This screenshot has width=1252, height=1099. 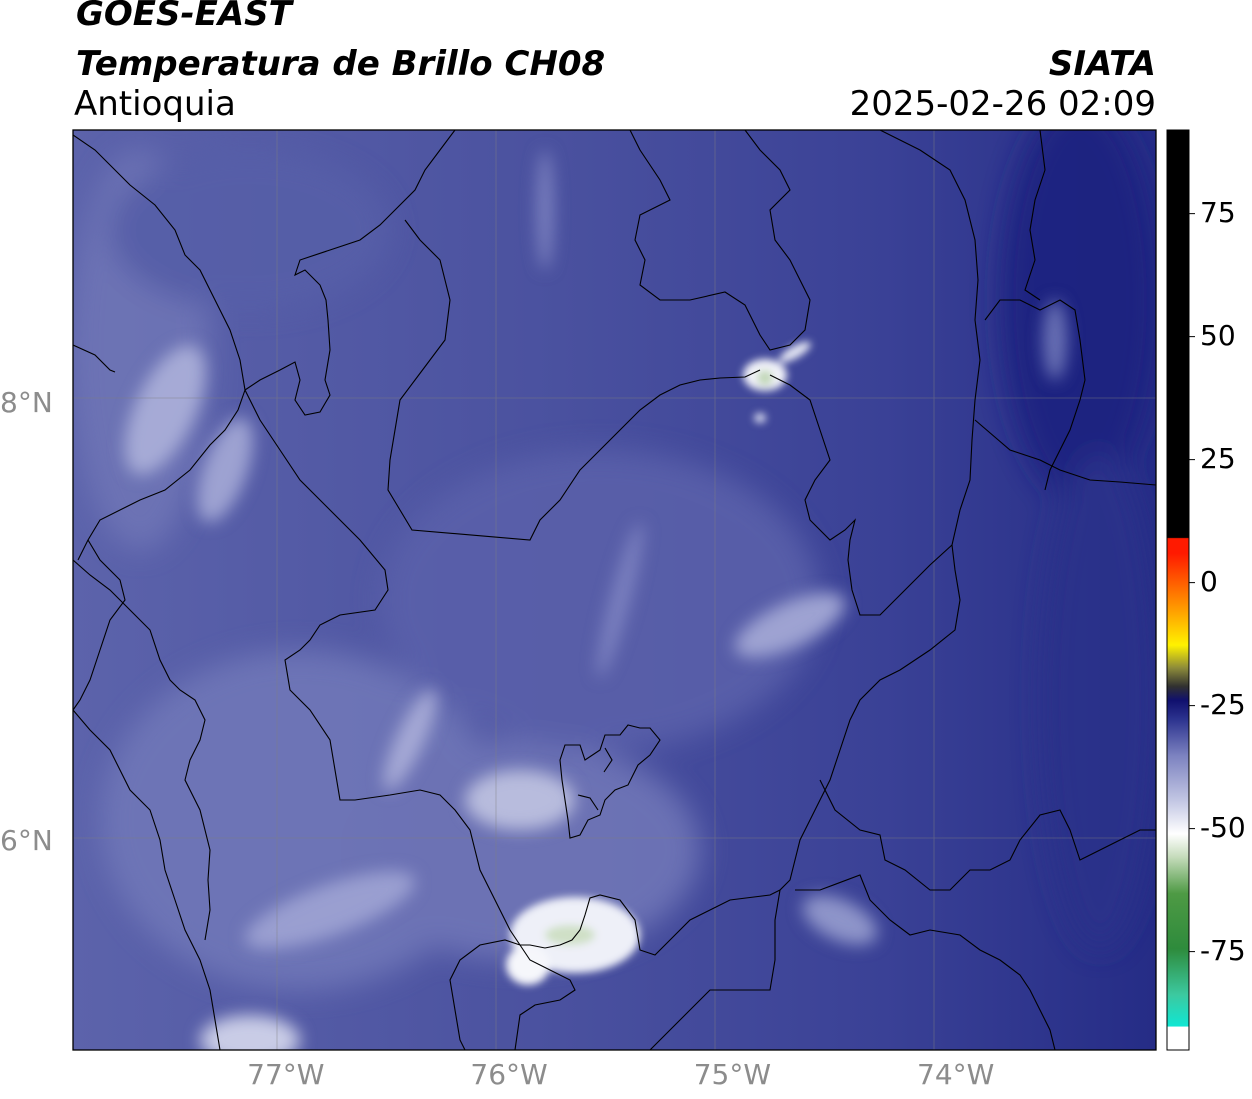 I want to click on colorbar-tick-label: 0, so click(x=1209, y=581).